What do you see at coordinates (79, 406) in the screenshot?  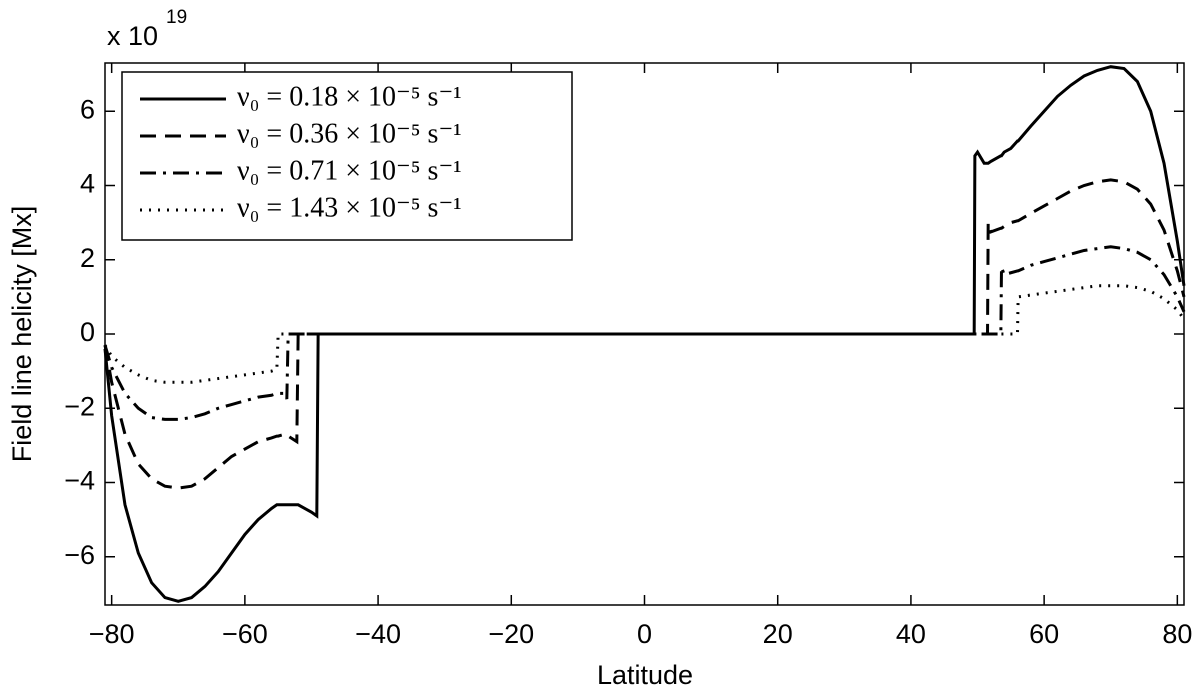 I see `y-tick-label: −2` at bounding box center [79, 406].